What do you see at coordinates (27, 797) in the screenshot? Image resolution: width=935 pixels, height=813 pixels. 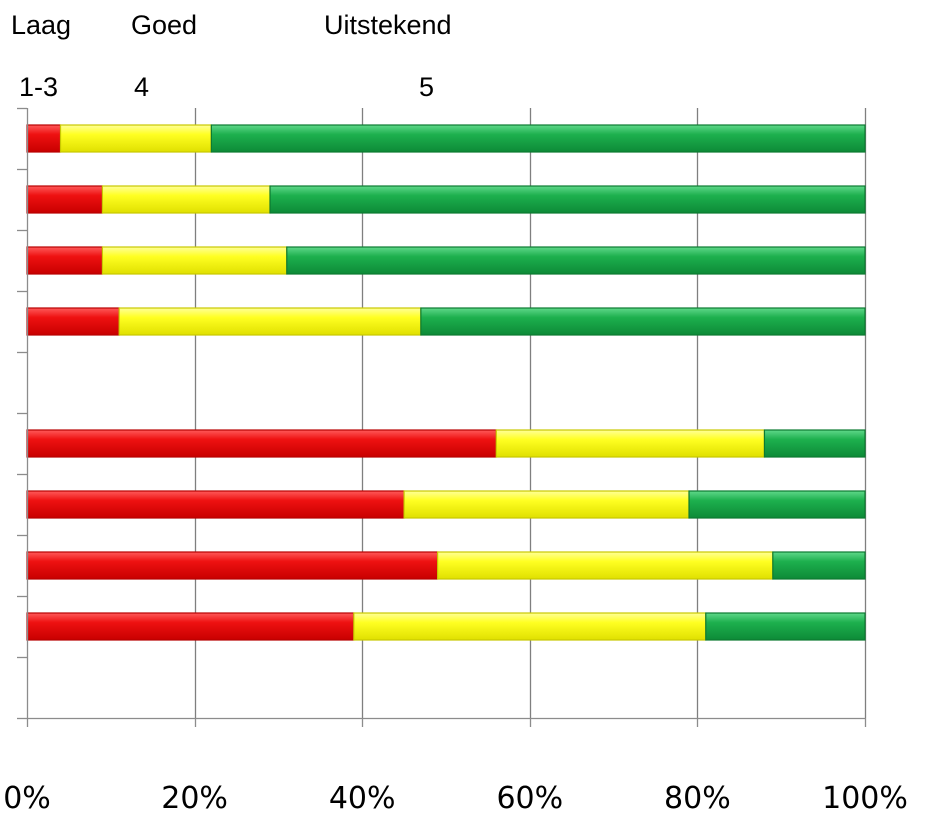 I see `x-tick-label: 0%` at bounding box center [27, 797].